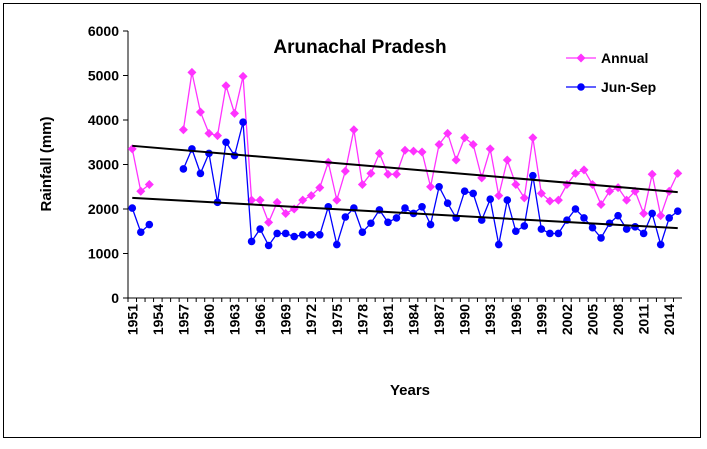 This screenshot has height=449, width=707. Describe the element at coordinates (103, 209) in the screenshot. I see `y-tick-label: 2000` at that location.